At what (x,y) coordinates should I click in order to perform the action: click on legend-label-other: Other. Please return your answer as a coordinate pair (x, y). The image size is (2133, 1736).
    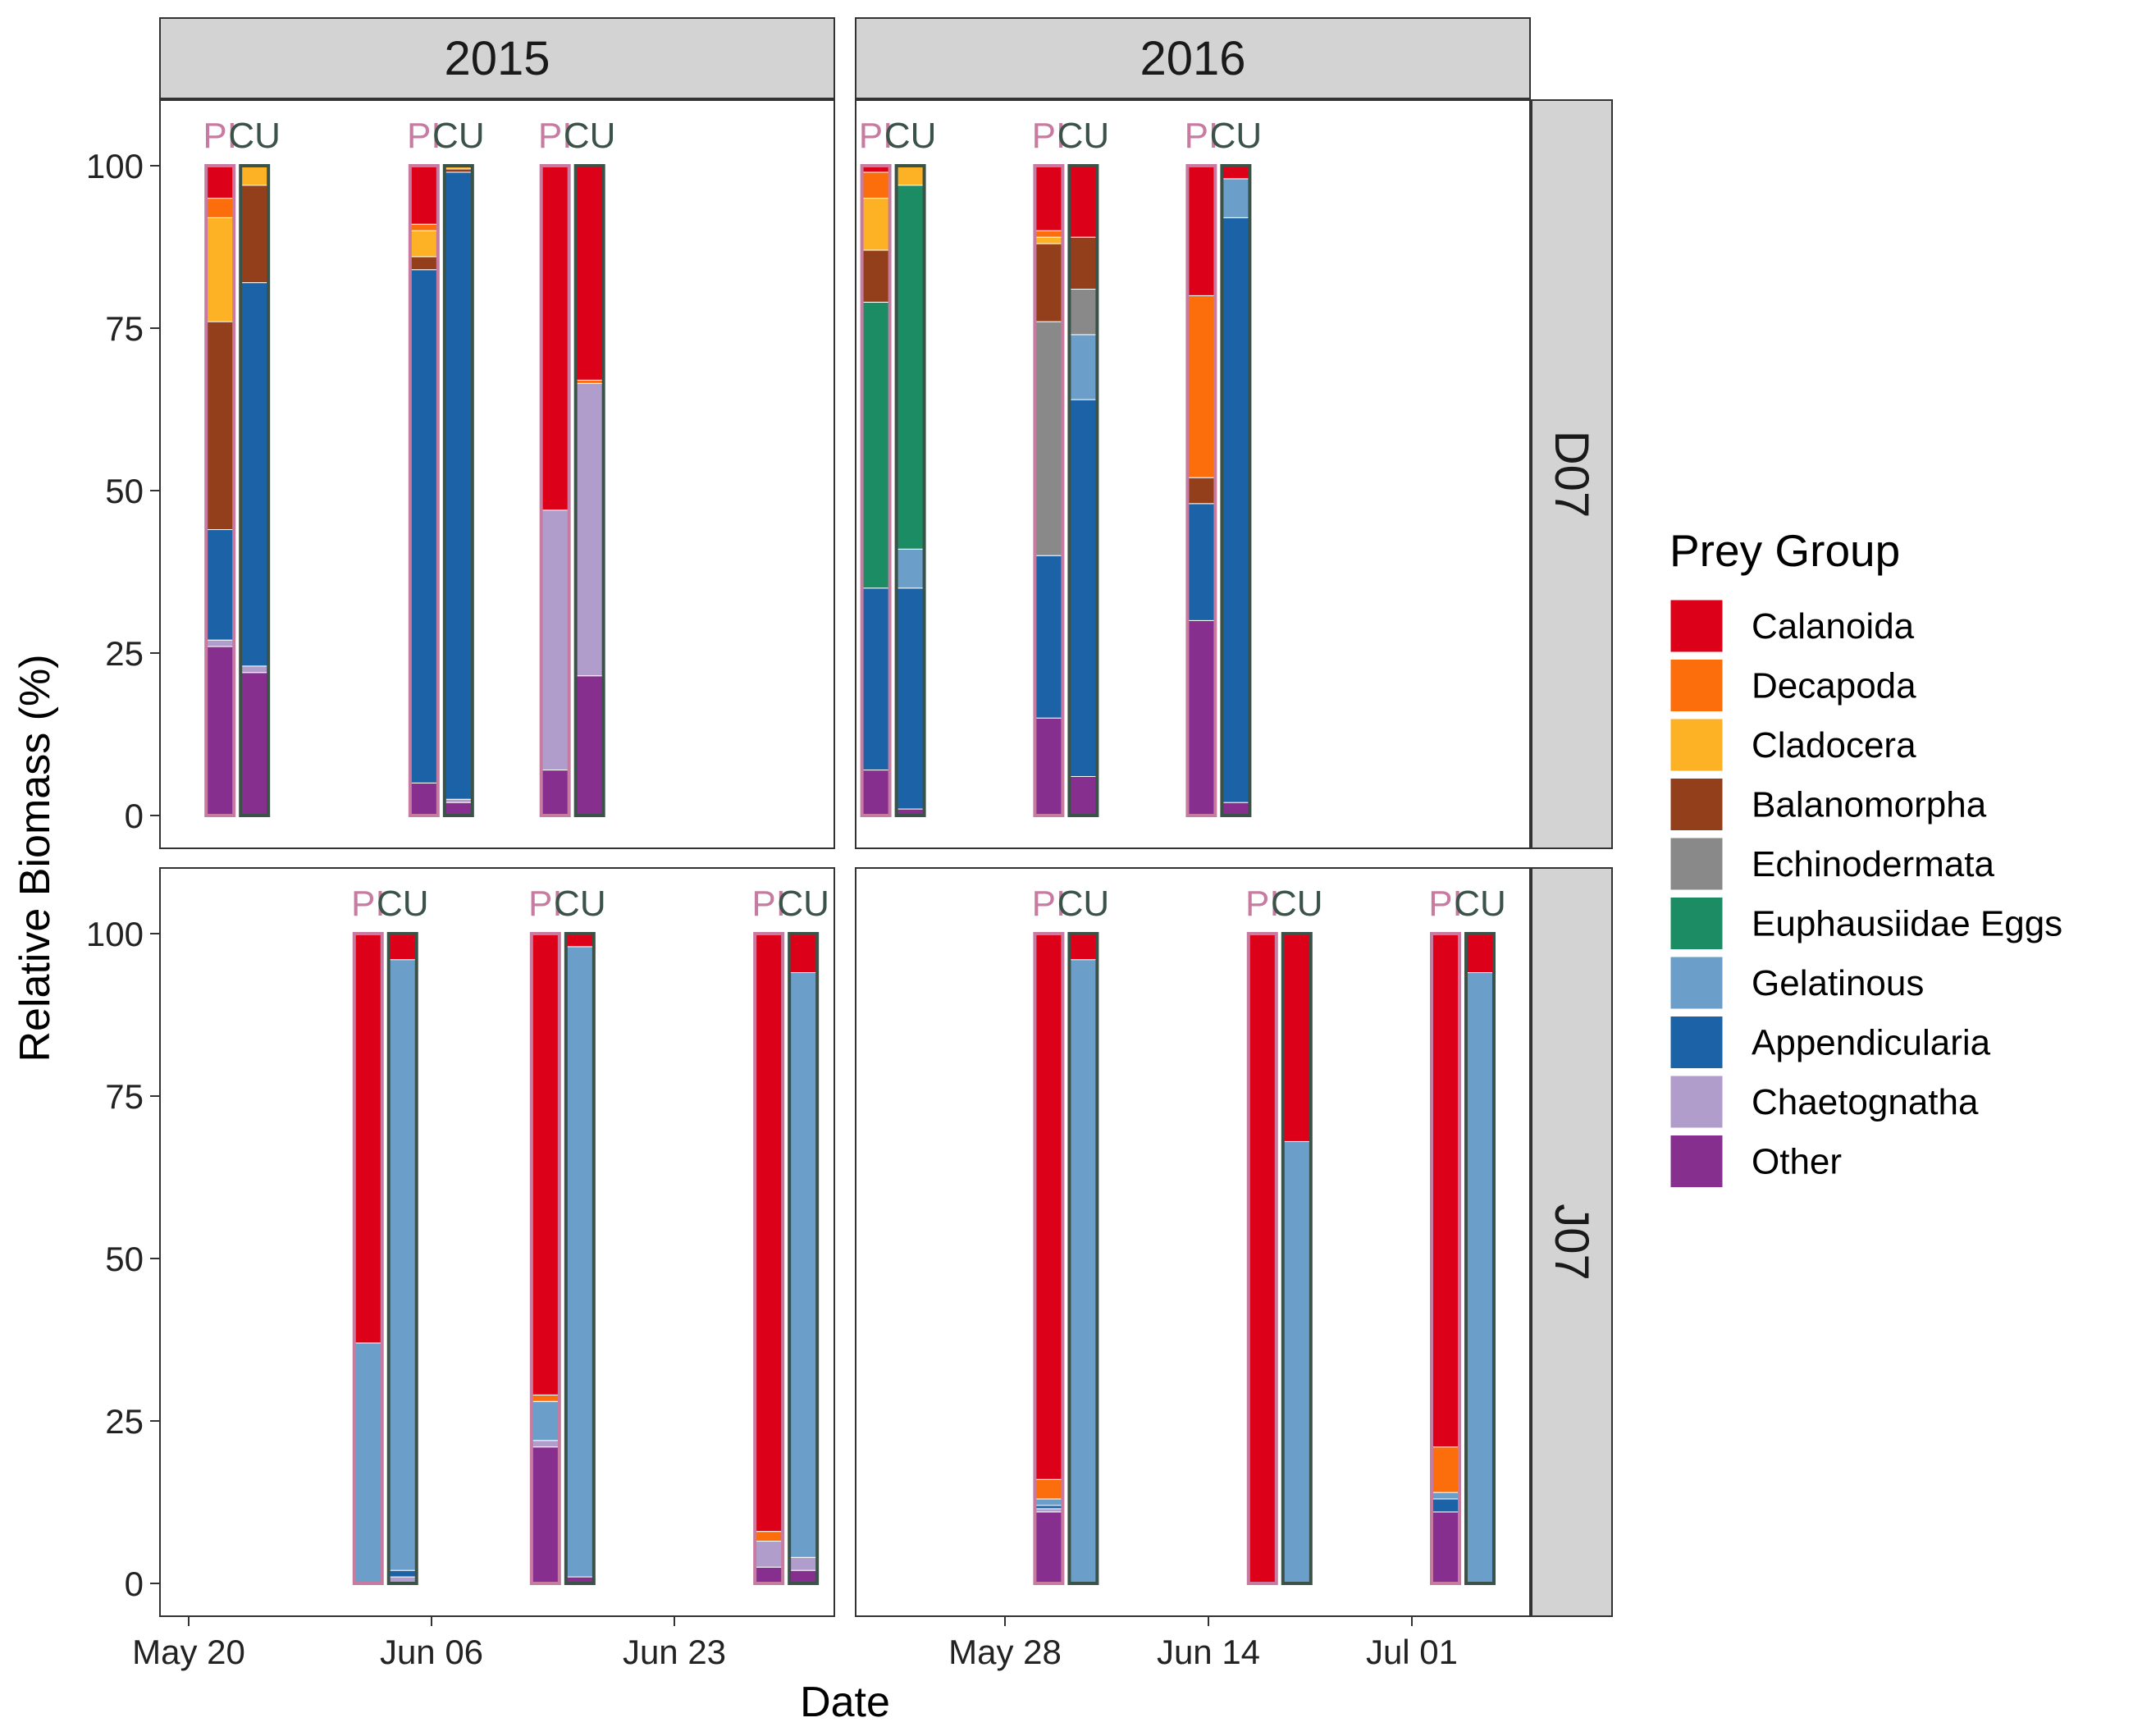
    Looking at the image, I should click on (1797, 1162).